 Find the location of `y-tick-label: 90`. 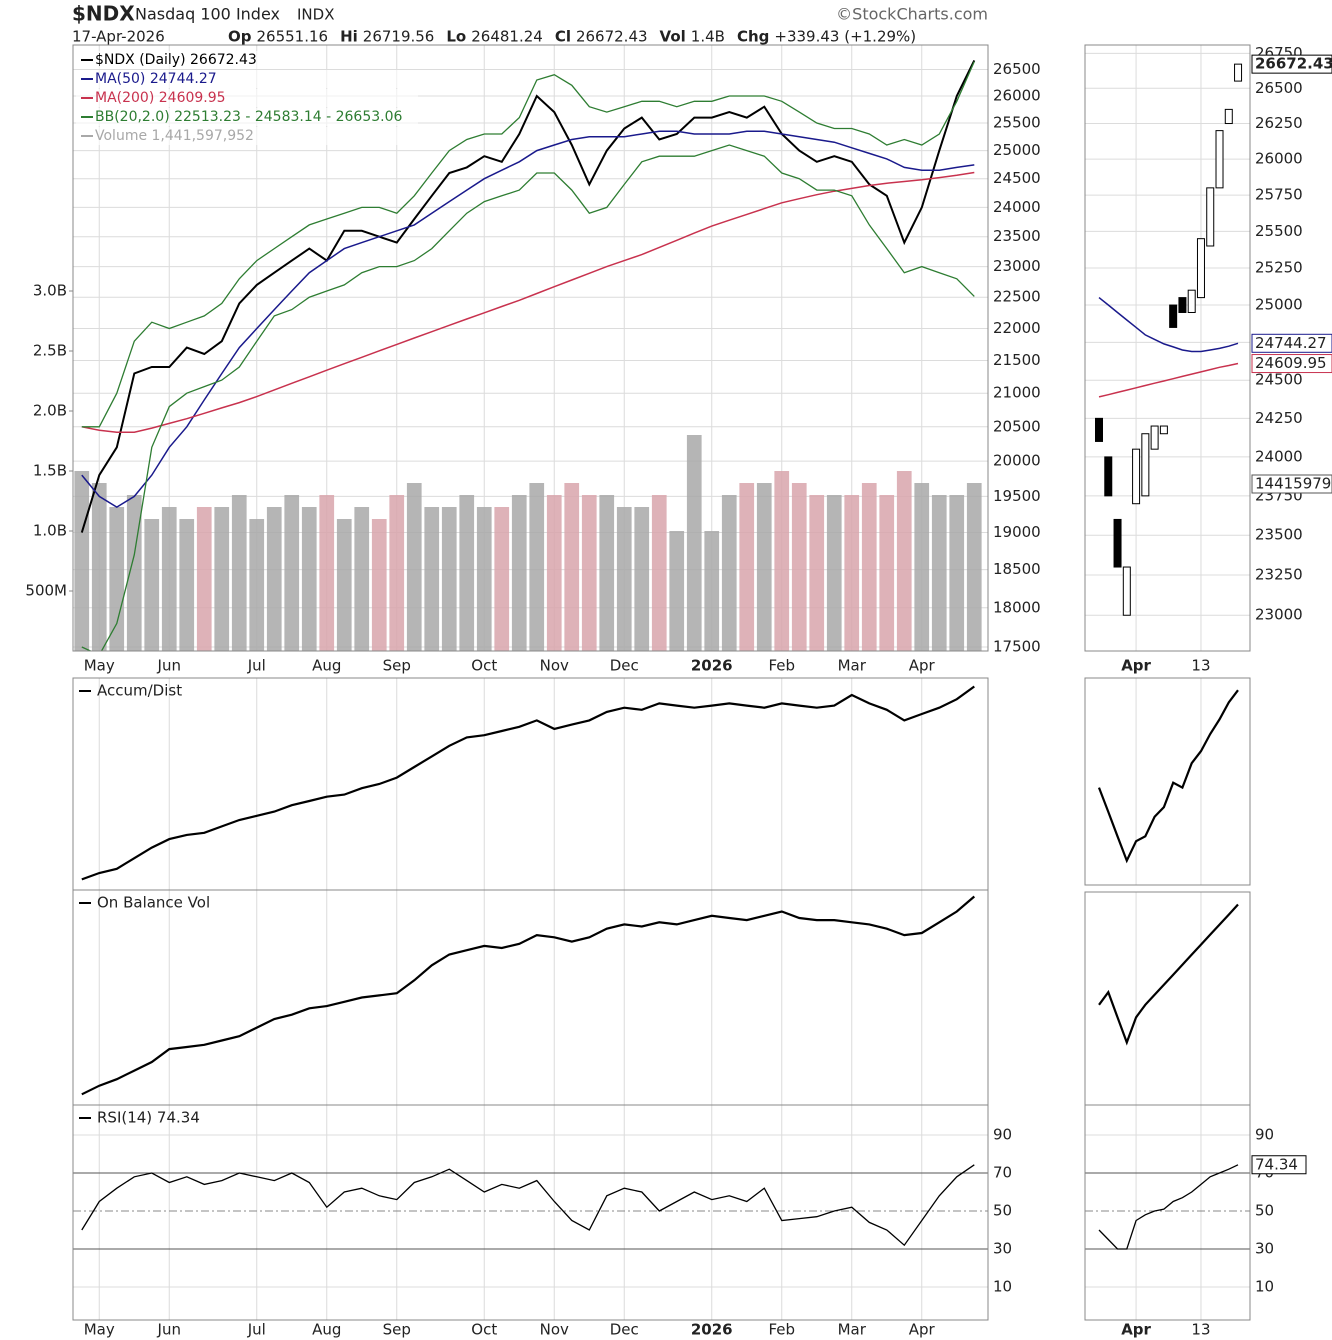

y-tick-label: 90 is located at coordinates (1002, 1135).